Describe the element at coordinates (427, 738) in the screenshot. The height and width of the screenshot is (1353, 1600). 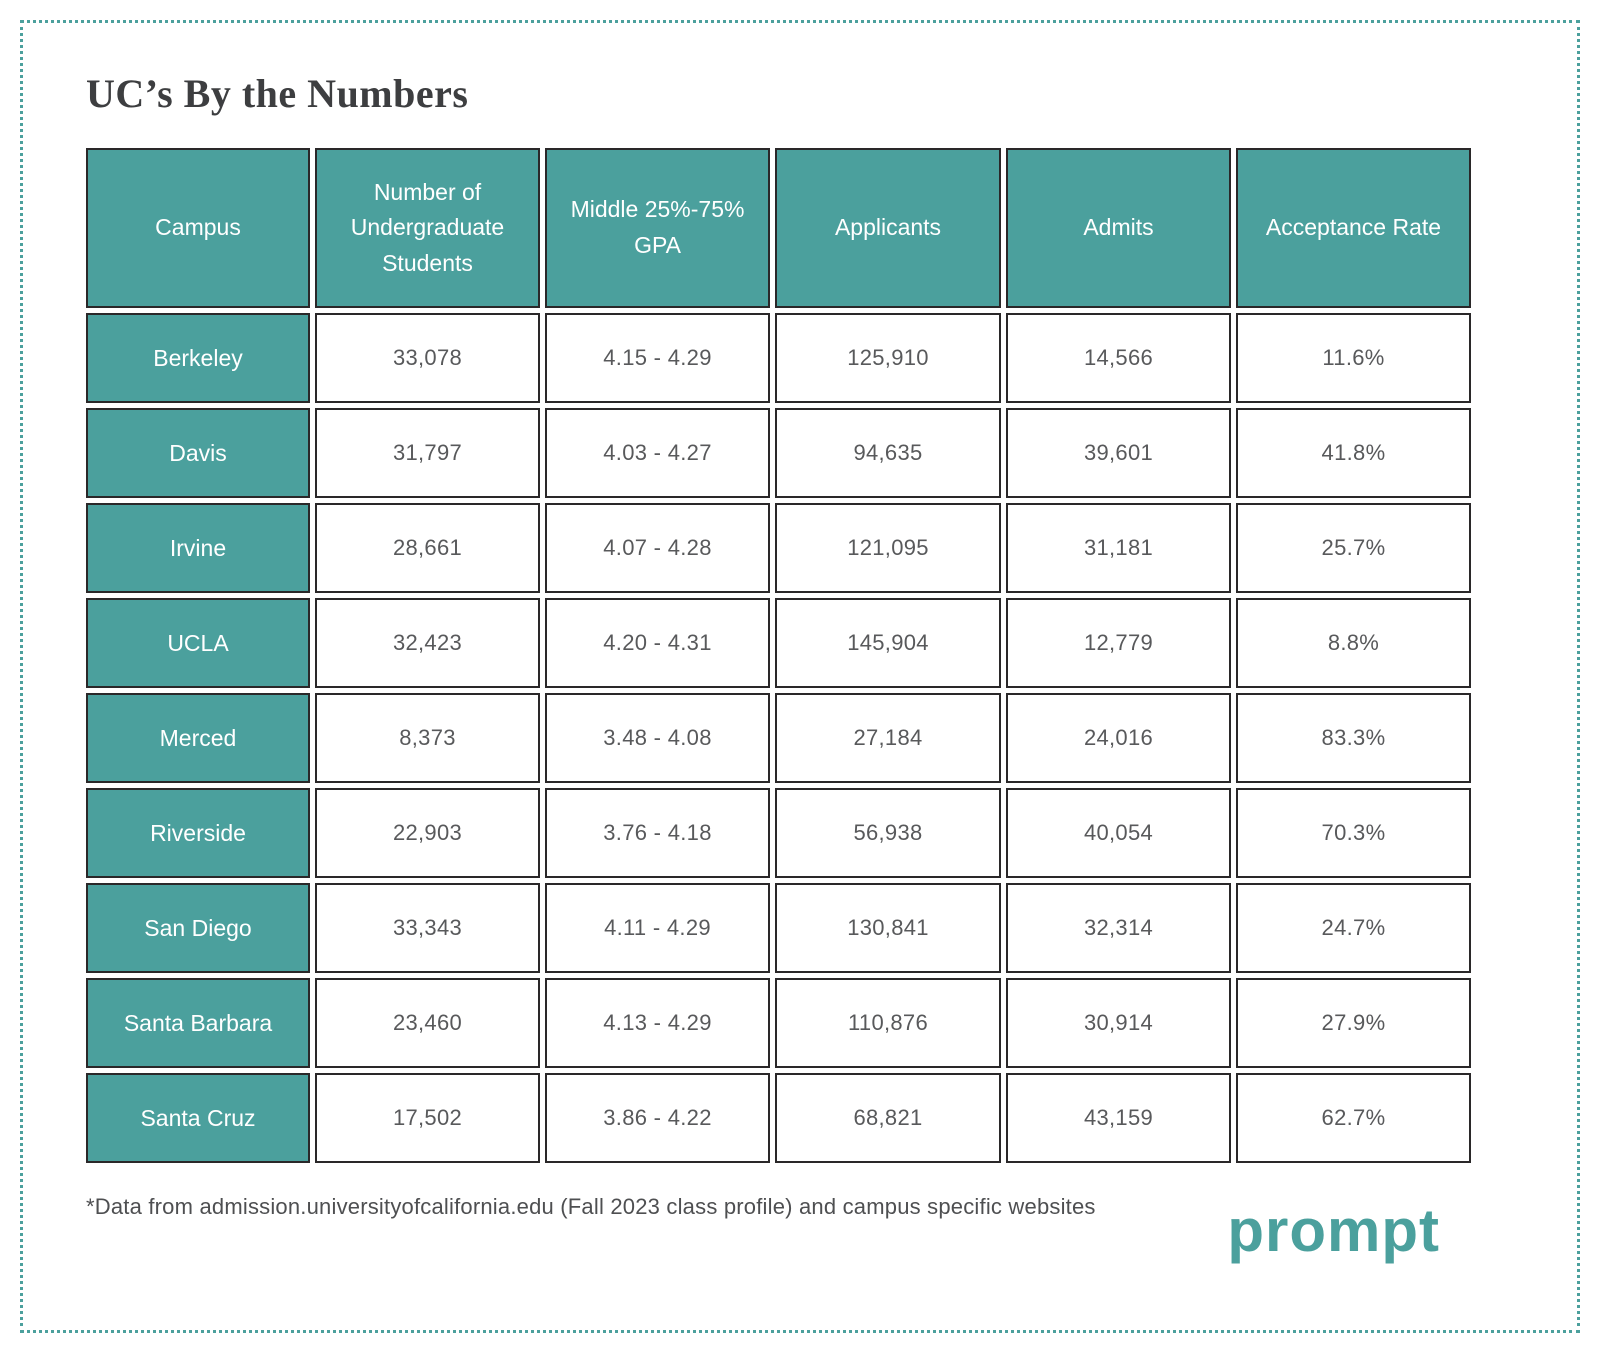
I see `cell-undergrad-count: 8,373` at that location.